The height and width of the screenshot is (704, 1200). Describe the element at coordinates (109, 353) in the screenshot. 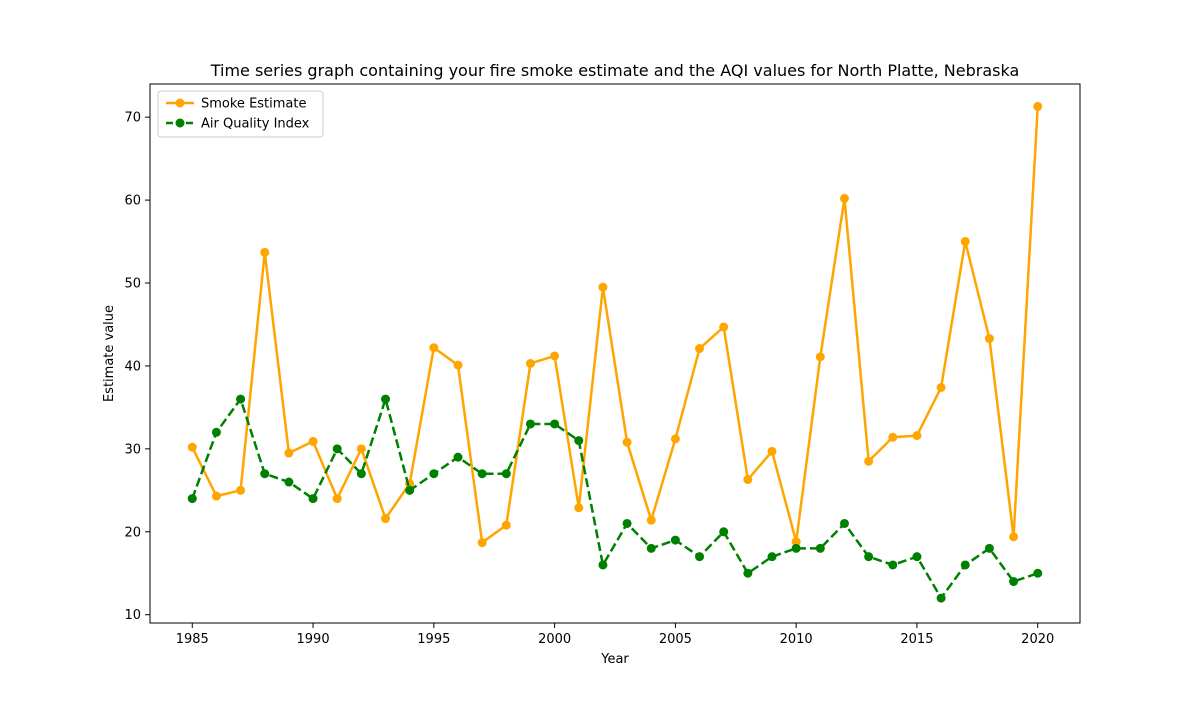

I see `y-axis-label: Estimate value` at that location.